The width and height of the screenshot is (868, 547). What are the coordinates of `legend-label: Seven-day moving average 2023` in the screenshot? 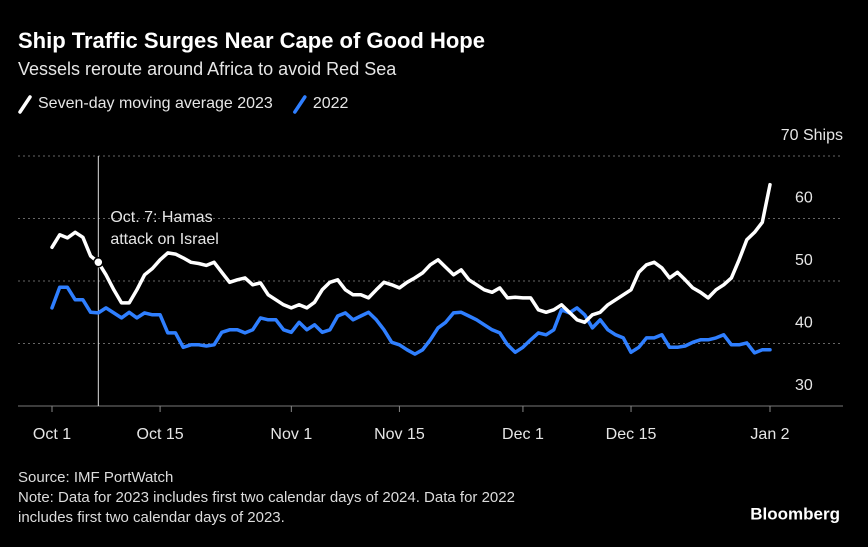 It's located at (155, 103).